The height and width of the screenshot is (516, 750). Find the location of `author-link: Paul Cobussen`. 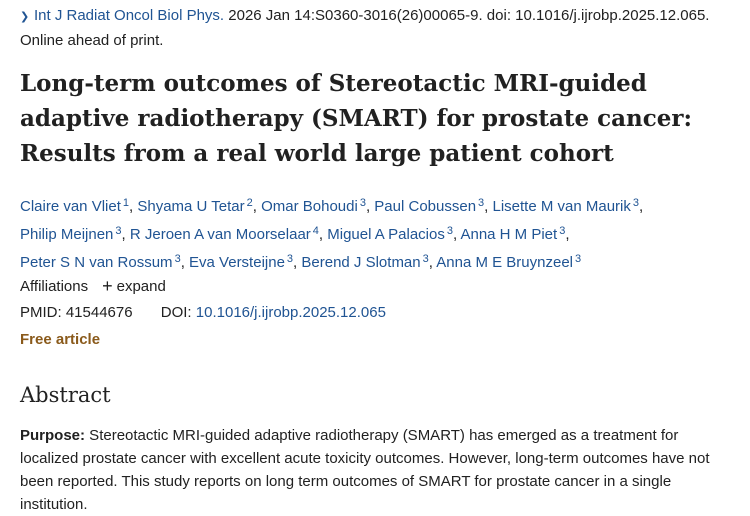

author-link: Paul Cobussen is located at coordinates (425, 206).